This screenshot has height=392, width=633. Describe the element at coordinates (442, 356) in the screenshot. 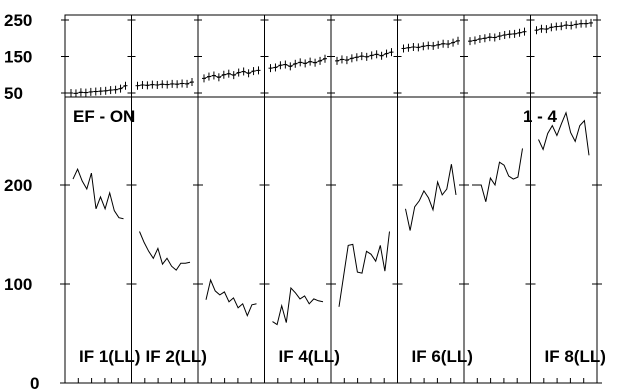

I see `panel-label: IF 6(LL)` at that location.